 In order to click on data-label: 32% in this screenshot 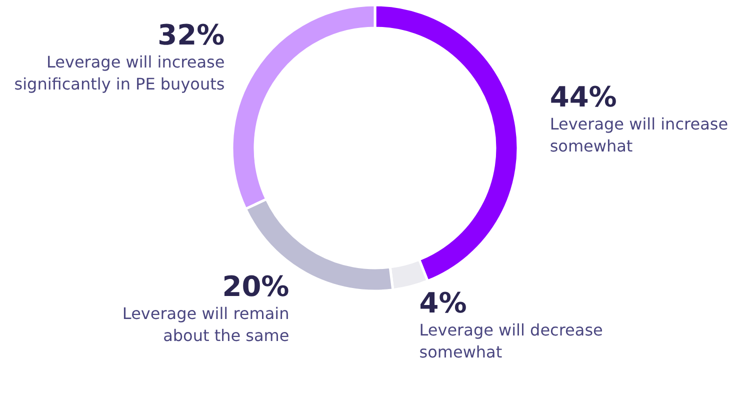, I will do `click(191, 35)`.